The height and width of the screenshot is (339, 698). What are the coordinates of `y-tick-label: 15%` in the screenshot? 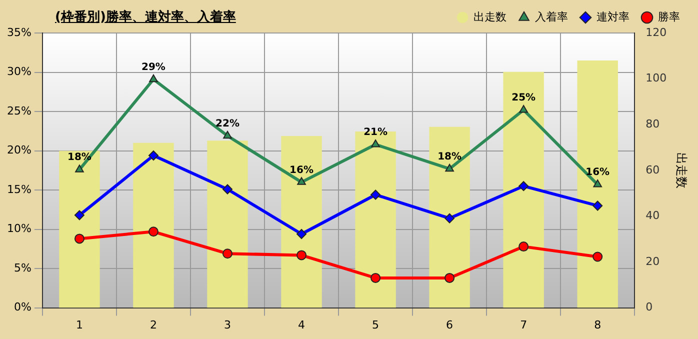 It's located at (19, 189).